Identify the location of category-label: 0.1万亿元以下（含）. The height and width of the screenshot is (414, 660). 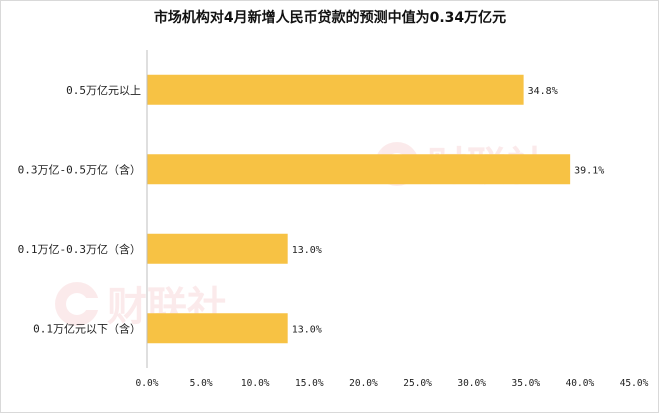
(87, 328).